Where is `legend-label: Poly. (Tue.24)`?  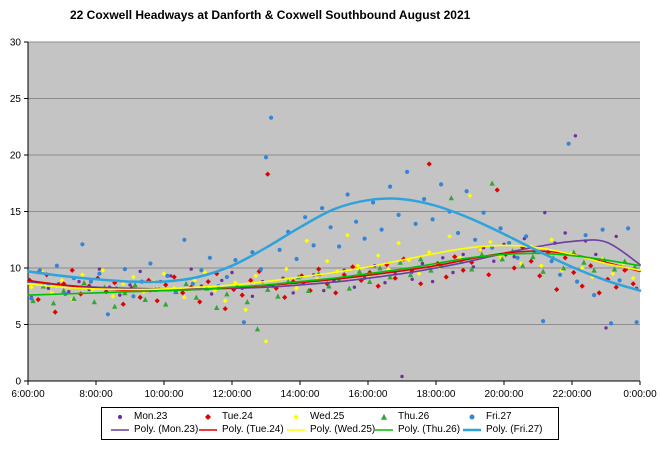 legend-label: Poly. (Tue.24) is located at coordinates (253, 429).